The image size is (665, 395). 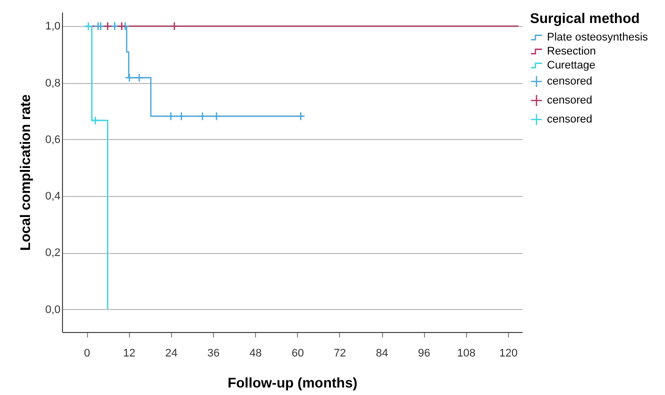 I want to click on y-tick-label: 0,4, so click(x=52, y=196).